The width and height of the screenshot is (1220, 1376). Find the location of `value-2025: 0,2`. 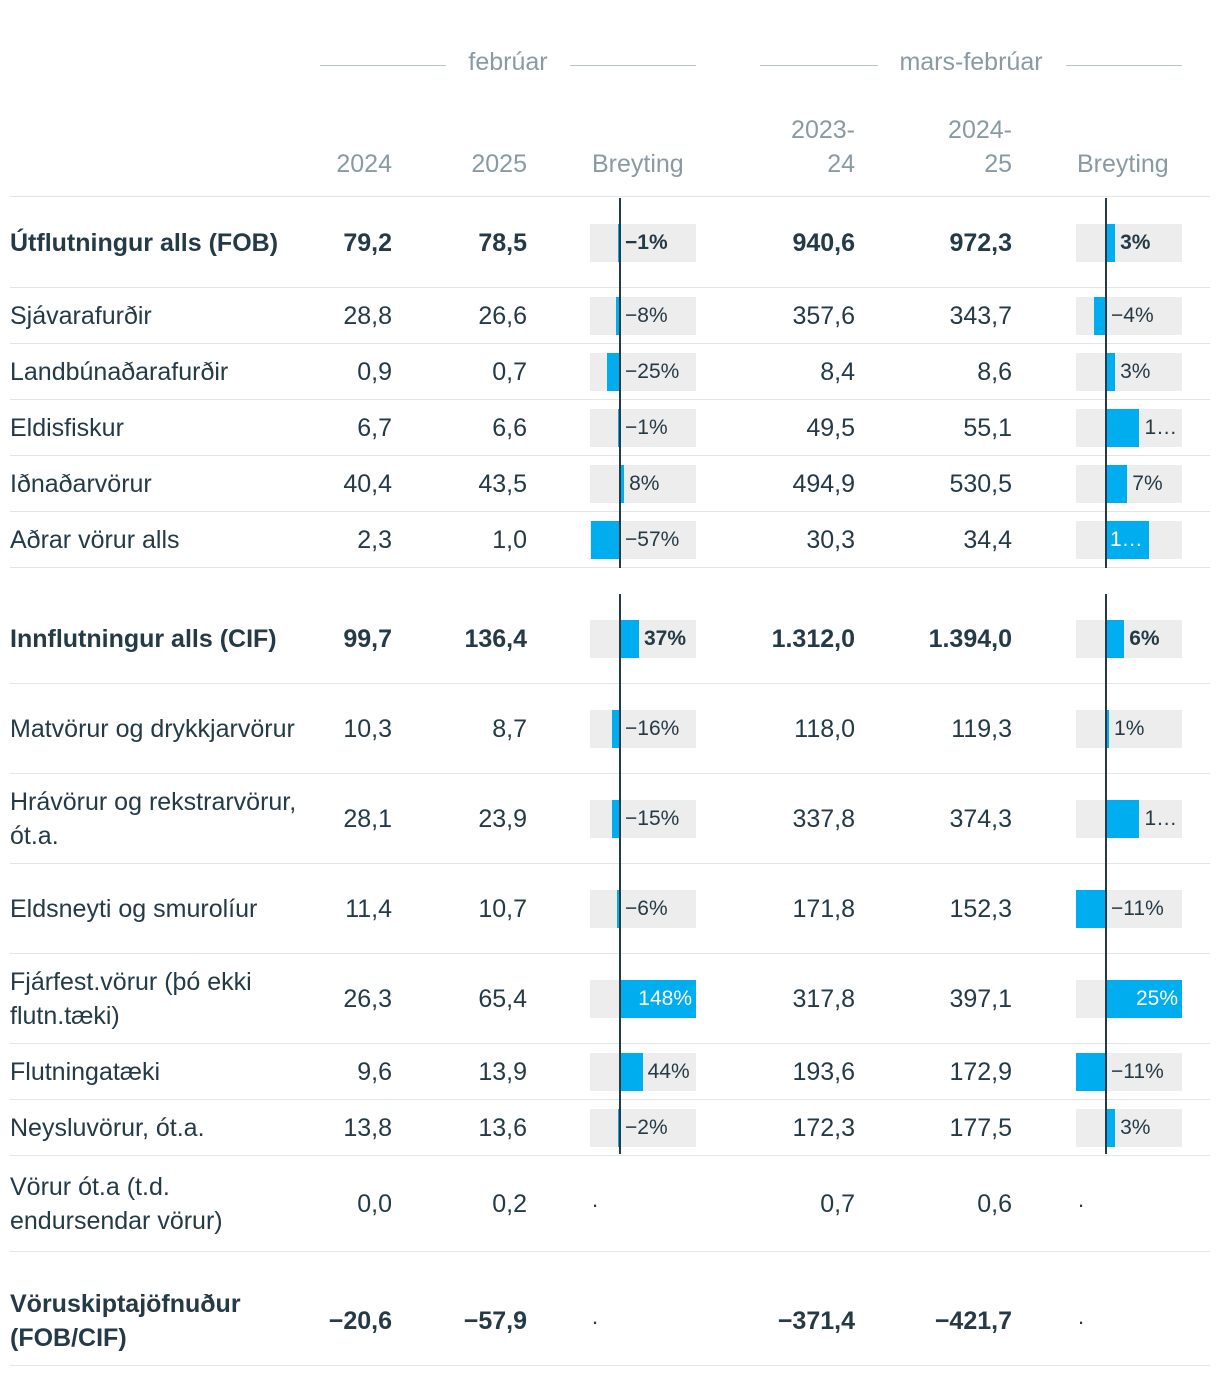

value-2025: 0,2 is located at coordinates (509, 1204).